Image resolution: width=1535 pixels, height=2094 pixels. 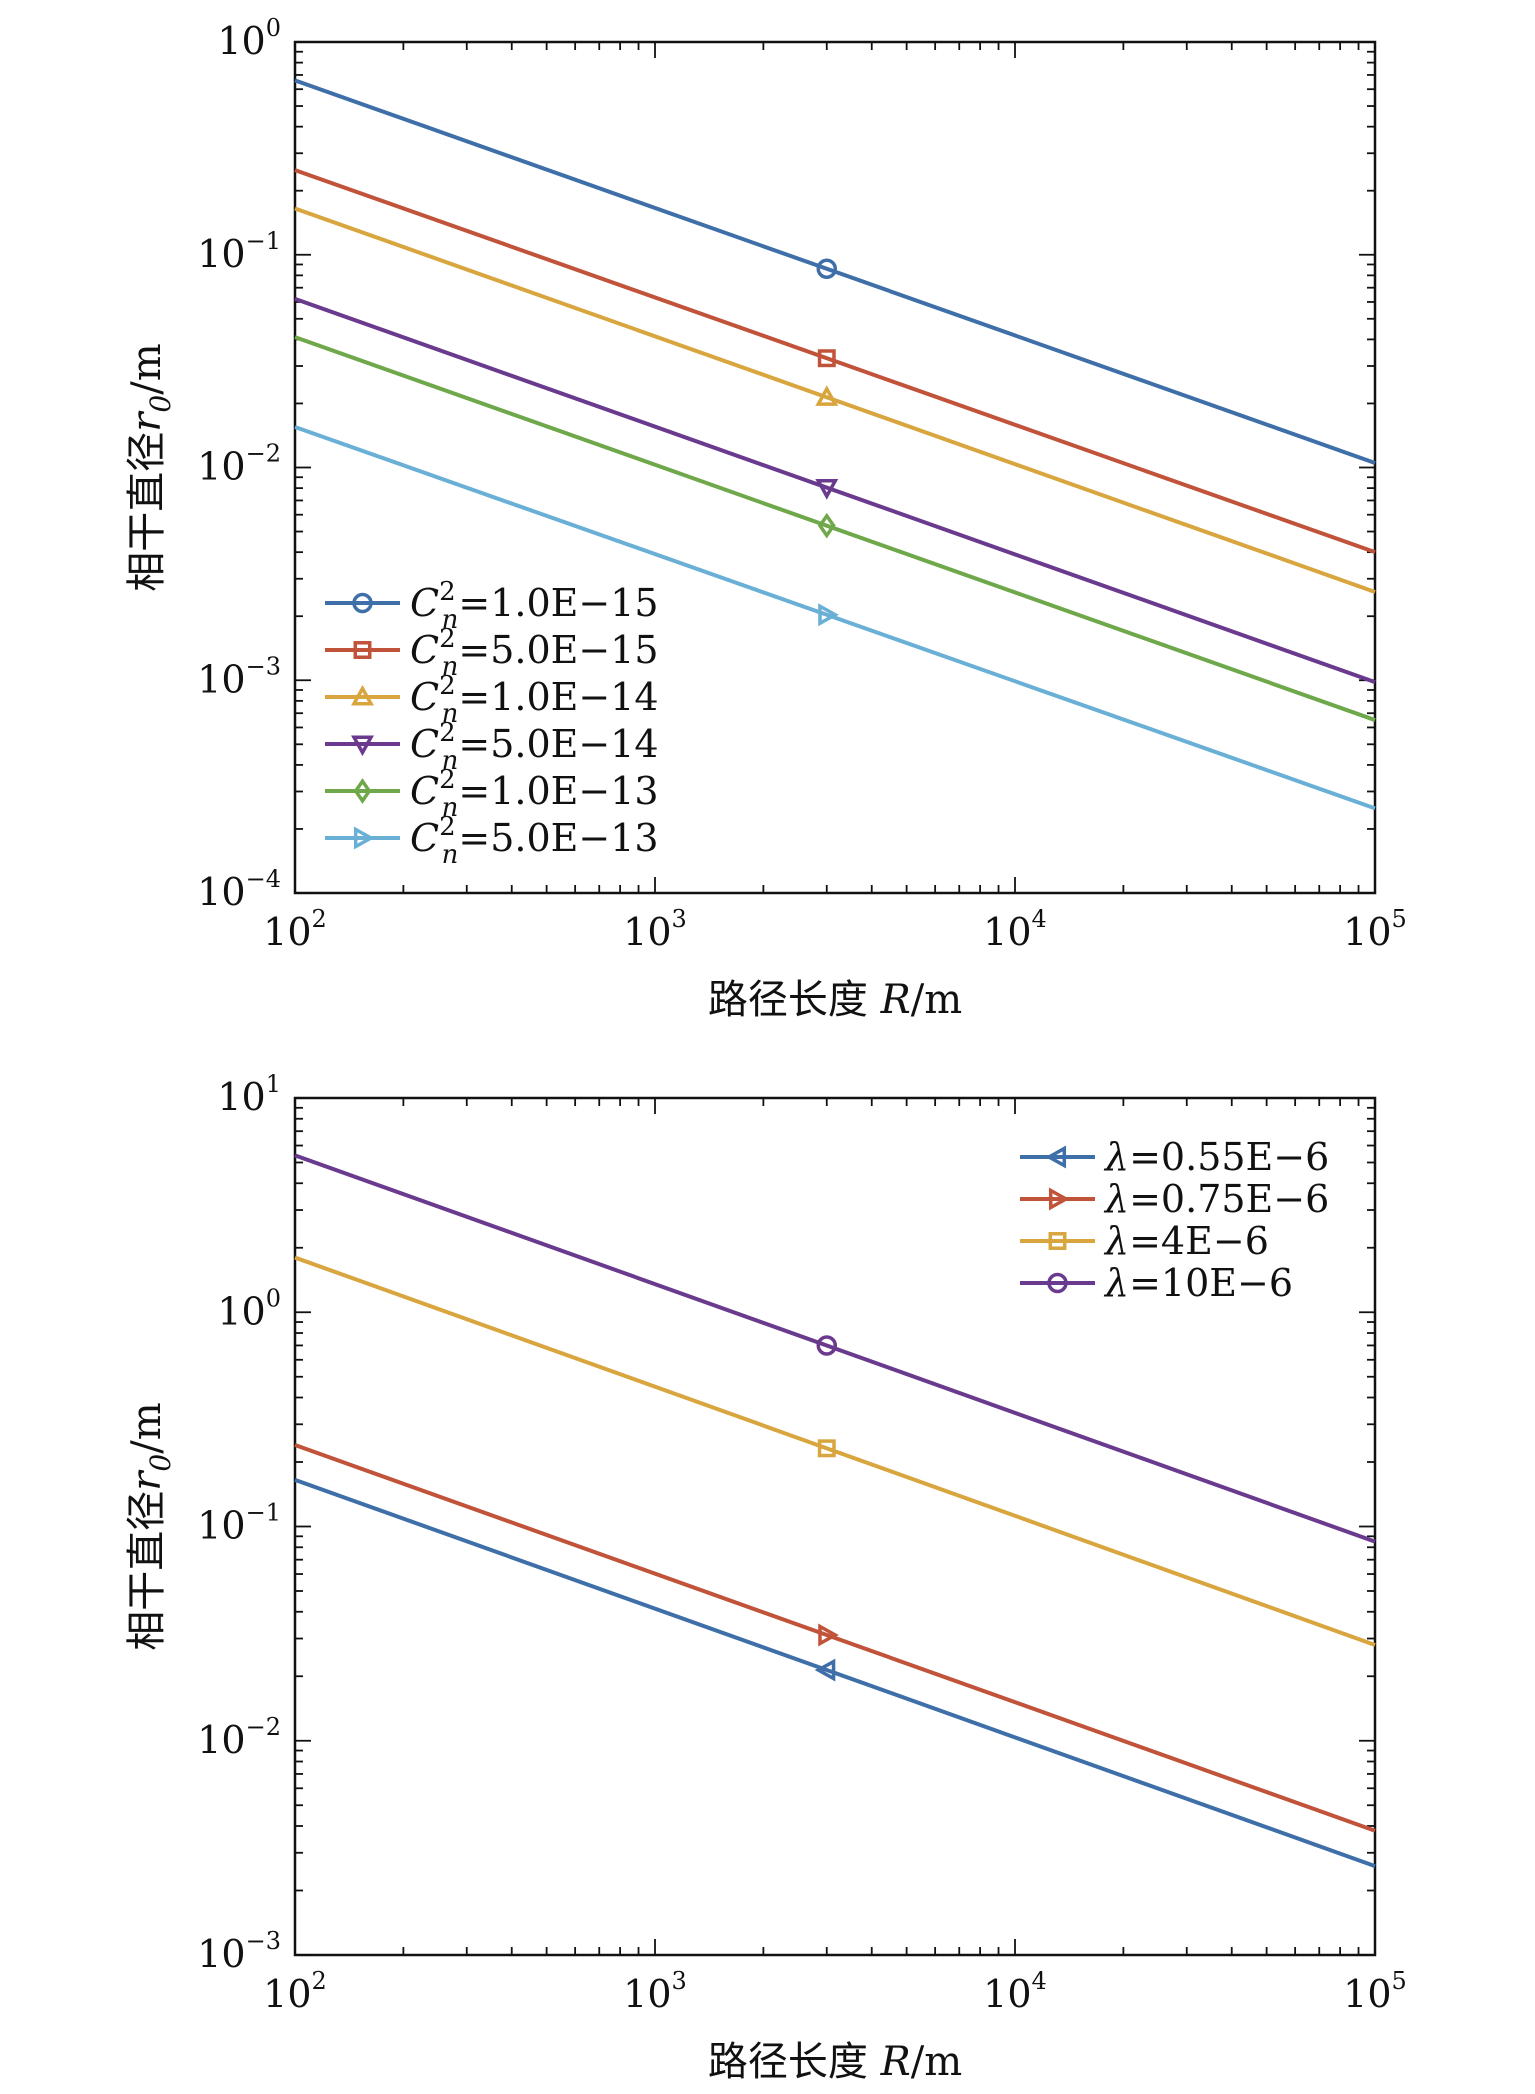 I want to click on legend-entry: λ=4E−6, so click(x=1144, y=1241).